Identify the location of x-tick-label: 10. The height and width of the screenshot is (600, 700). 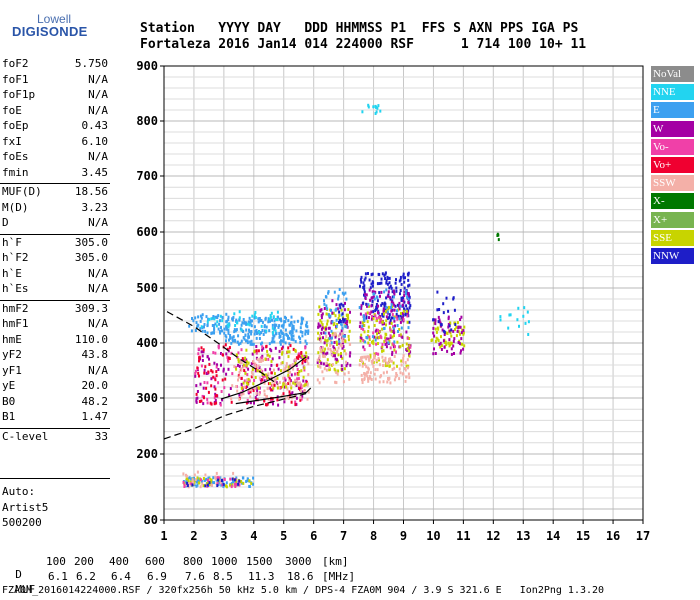
(433, 536).